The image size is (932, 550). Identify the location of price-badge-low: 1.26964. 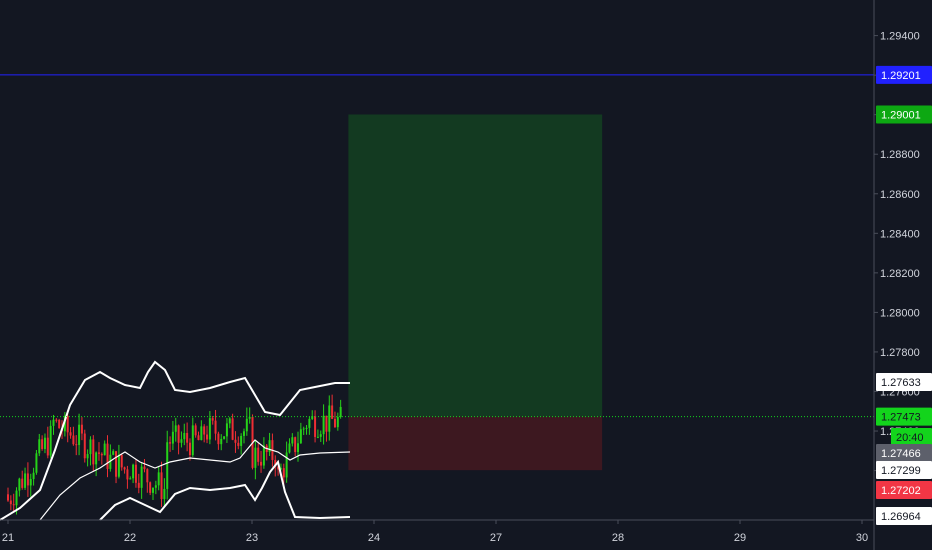
(904, 516).